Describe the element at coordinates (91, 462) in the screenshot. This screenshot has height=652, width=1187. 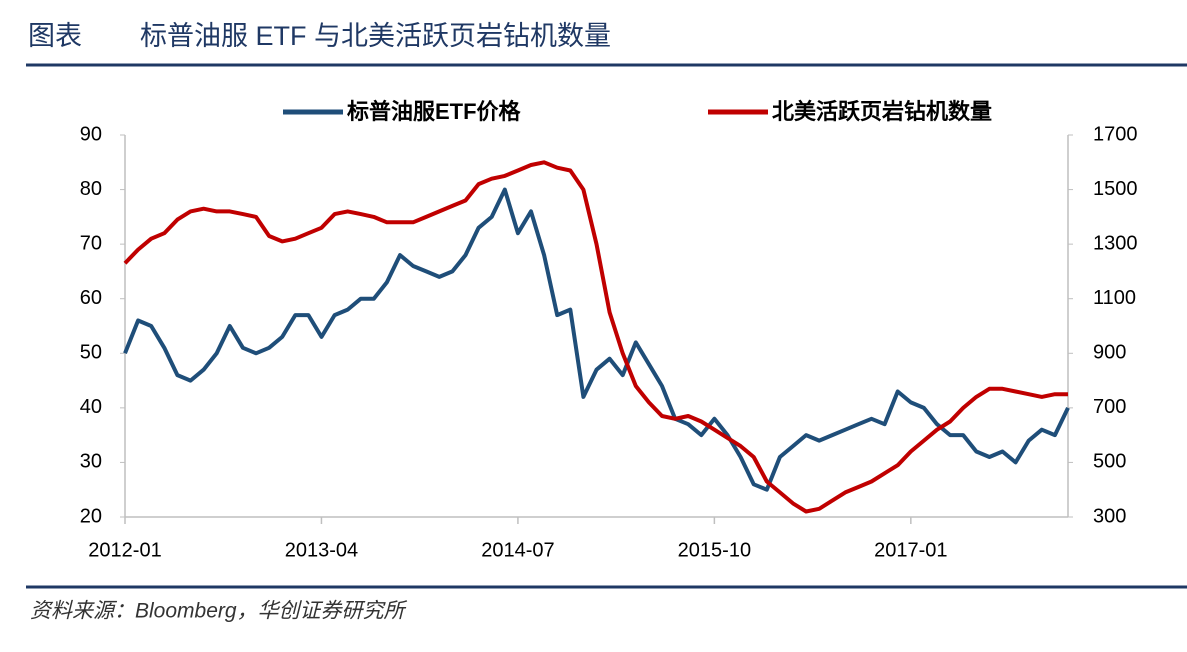
I see `y-tick-label: 30` at that location.